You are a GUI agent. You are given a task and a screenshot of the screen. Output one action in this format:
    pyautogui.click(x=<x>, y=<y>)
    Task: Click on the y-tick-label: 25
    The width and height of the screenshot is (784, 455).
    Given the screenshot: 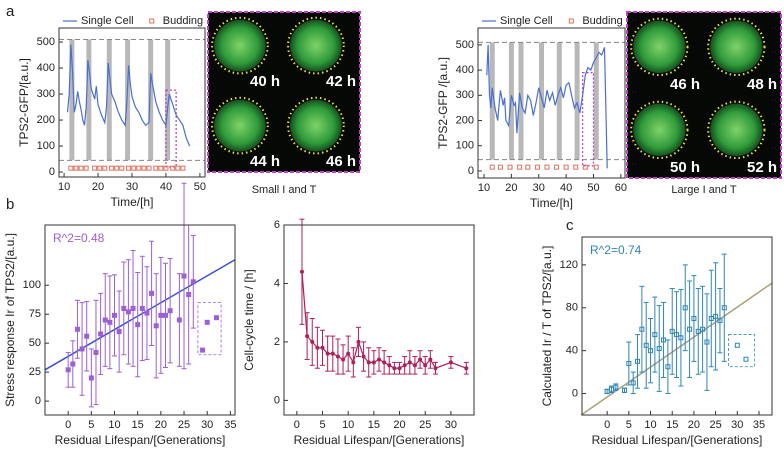 What is the action you would take?
    pyautogui.click(x=35, y=372)
    